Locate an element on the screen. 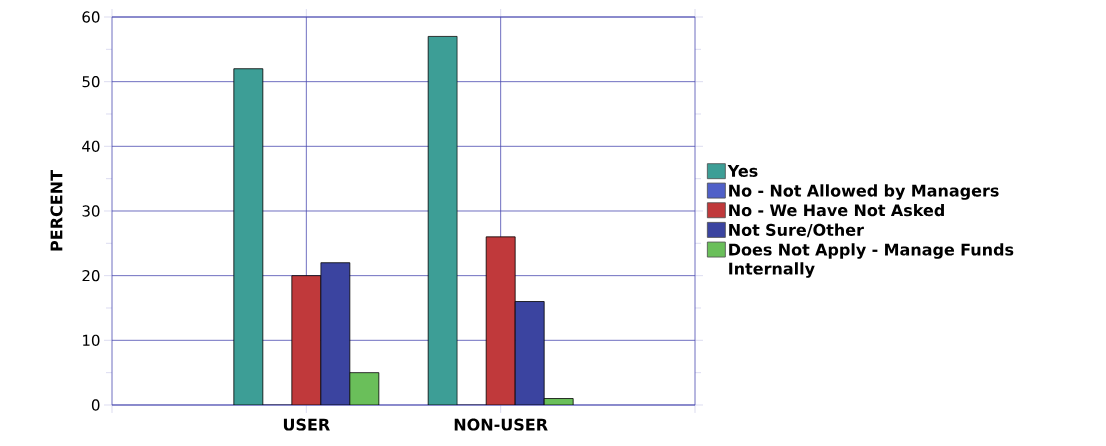  legend-label: Not Sure/Other is located at coordinates (796, 230).